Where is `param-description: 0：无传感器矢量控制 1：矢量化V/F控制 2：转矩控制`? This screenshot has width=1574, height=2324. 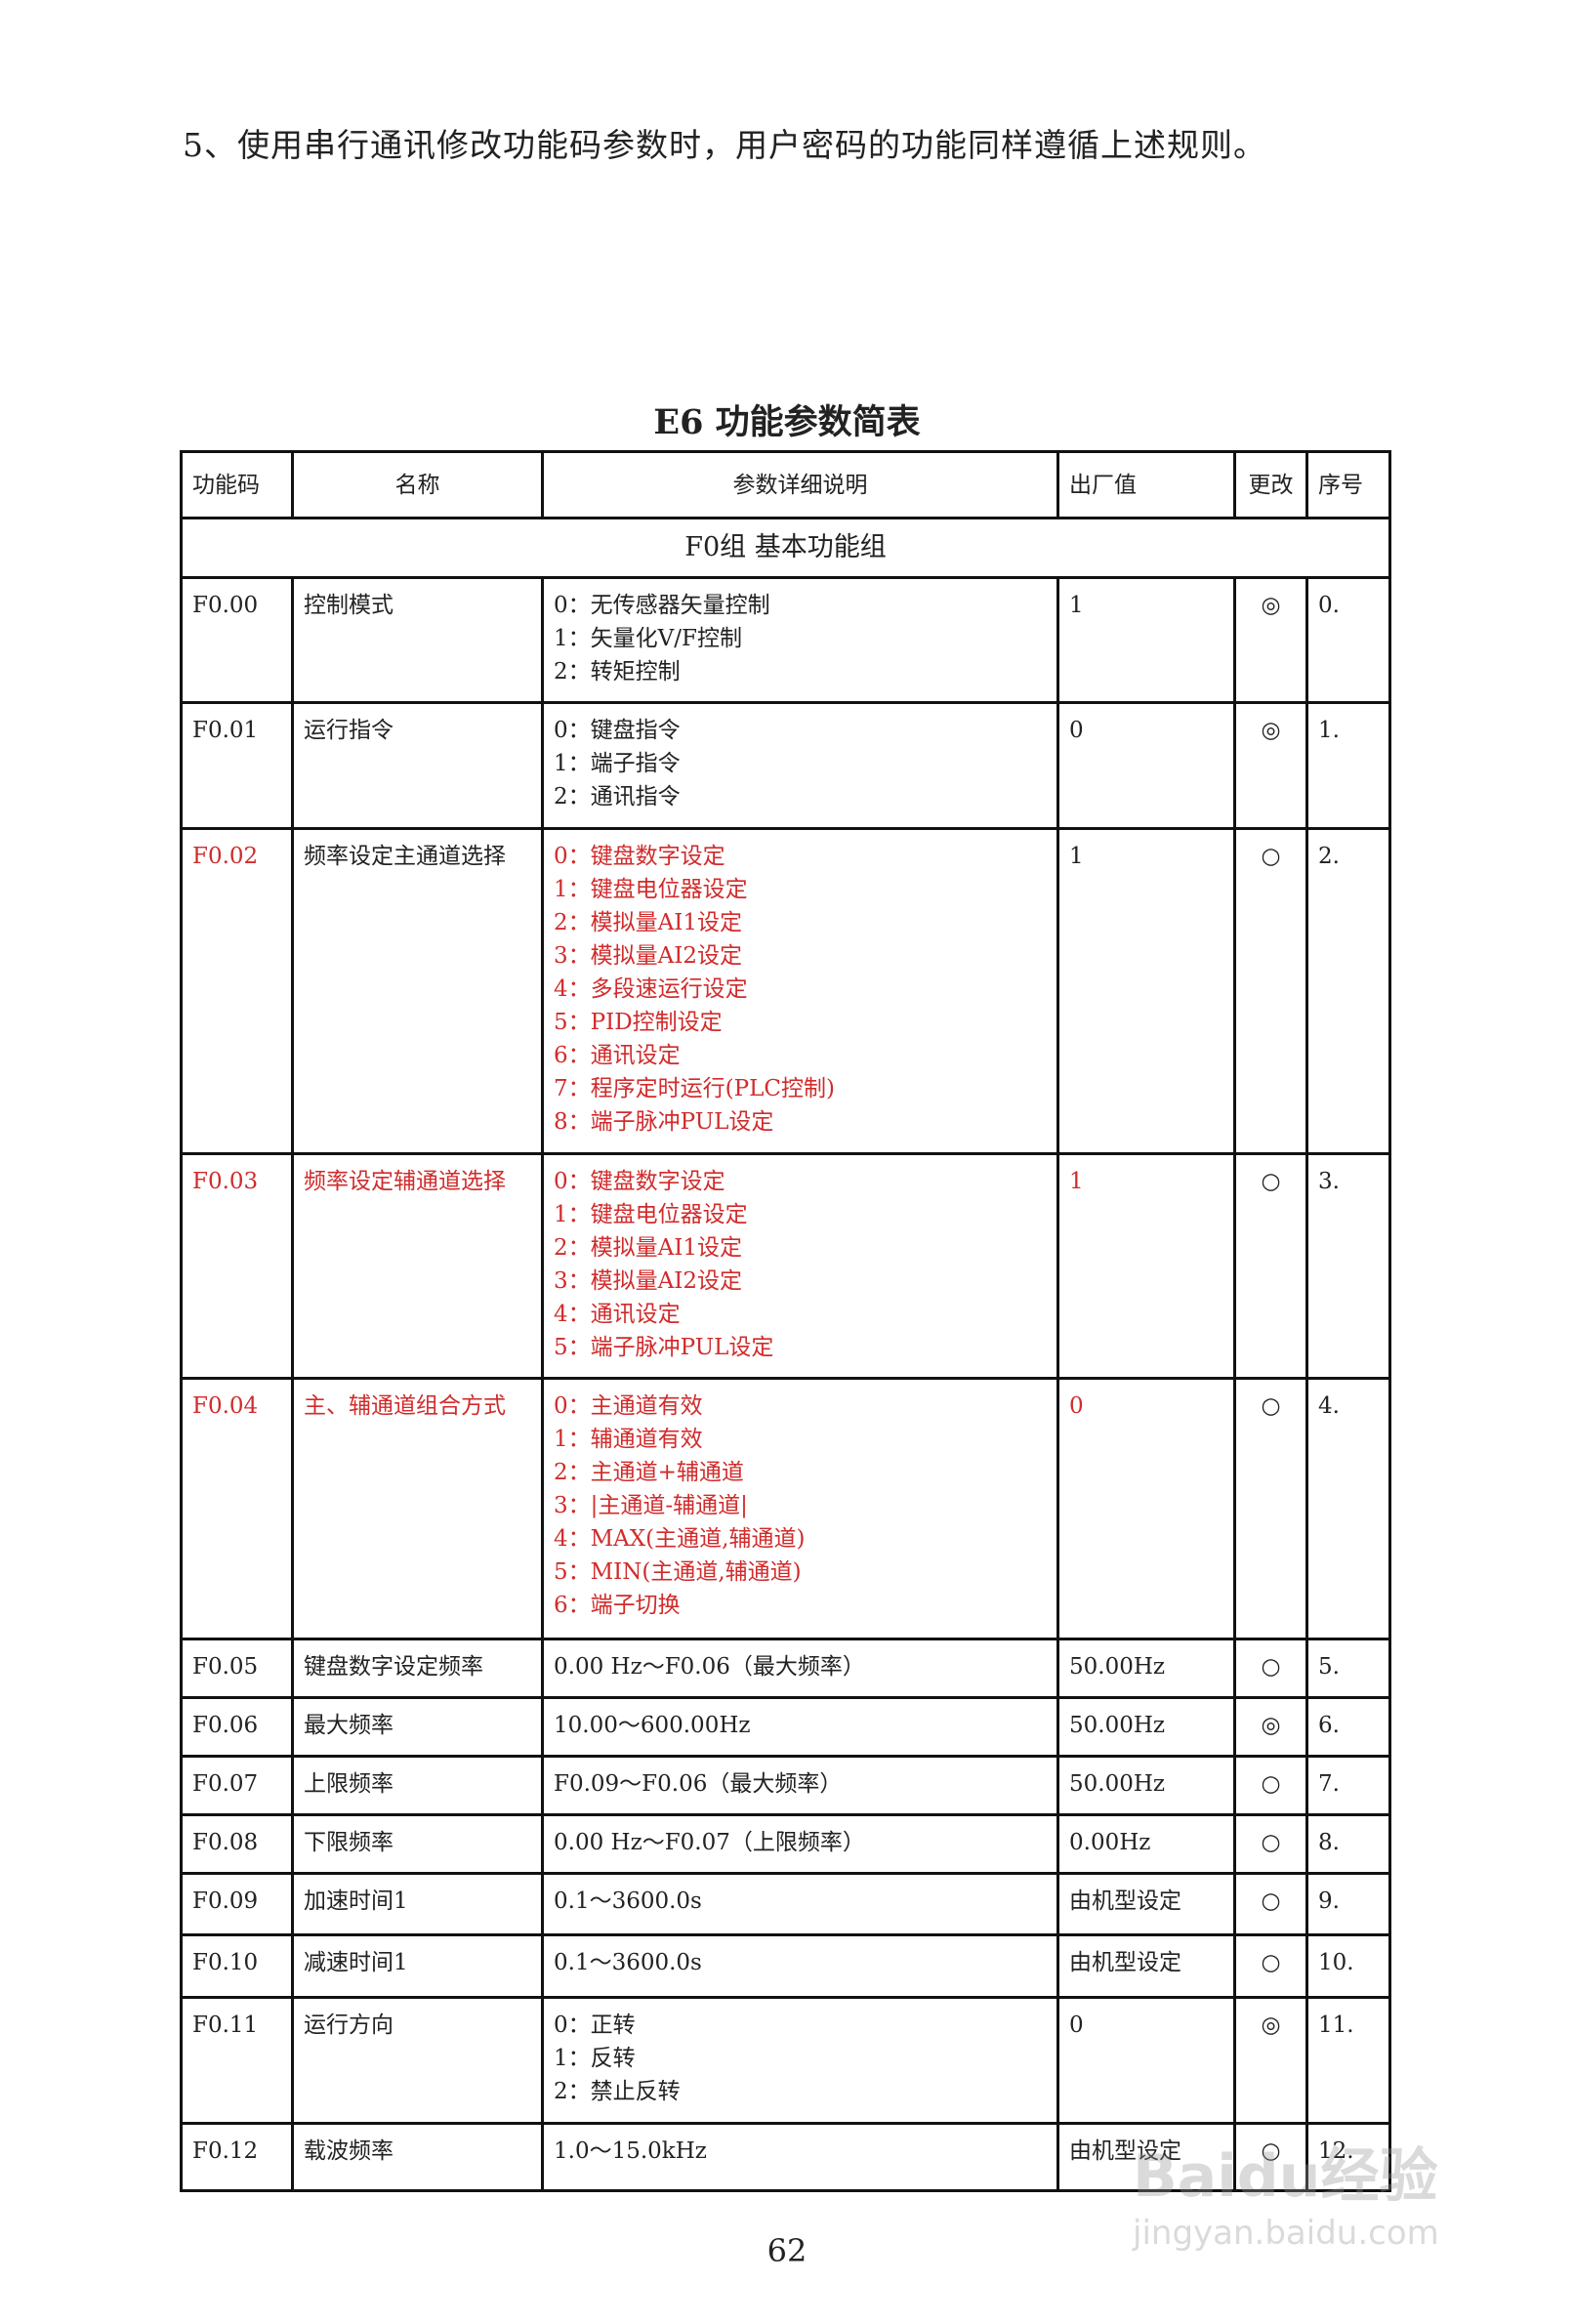
param-description: 0：无传感器矢量控制 1：矢量化V/F控制 2：转矩控制 is located at coordinates (800, 640).